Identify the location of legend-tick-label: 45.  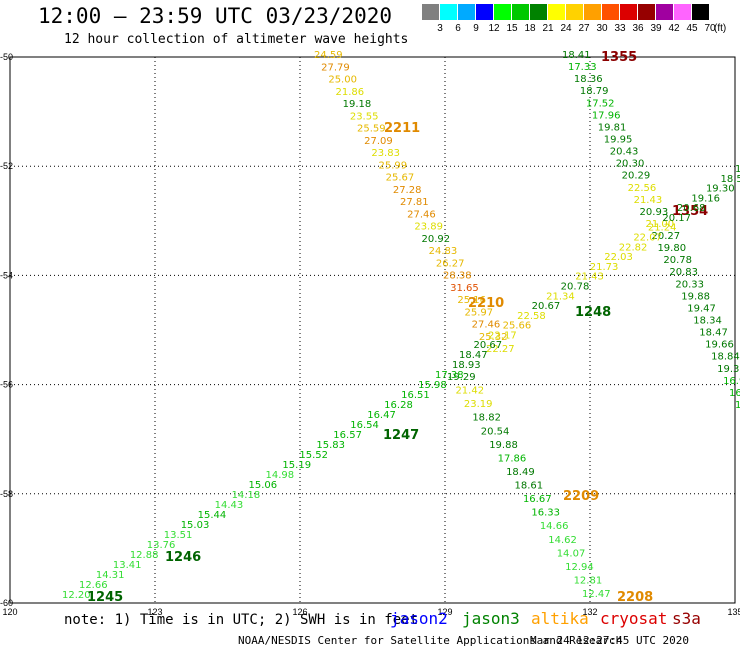
(692, 28).